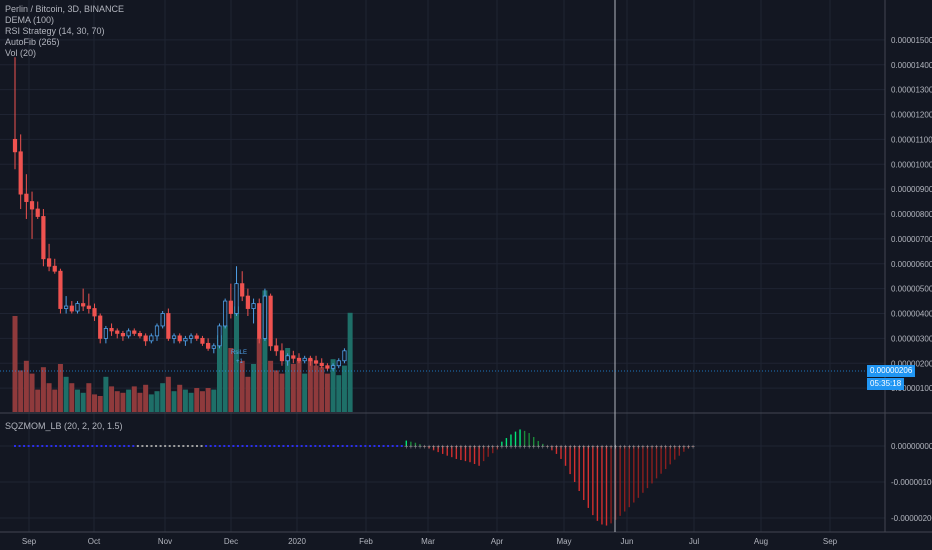  I want to click on momentum-tick-label: -0.00000100, so click(911, 482).